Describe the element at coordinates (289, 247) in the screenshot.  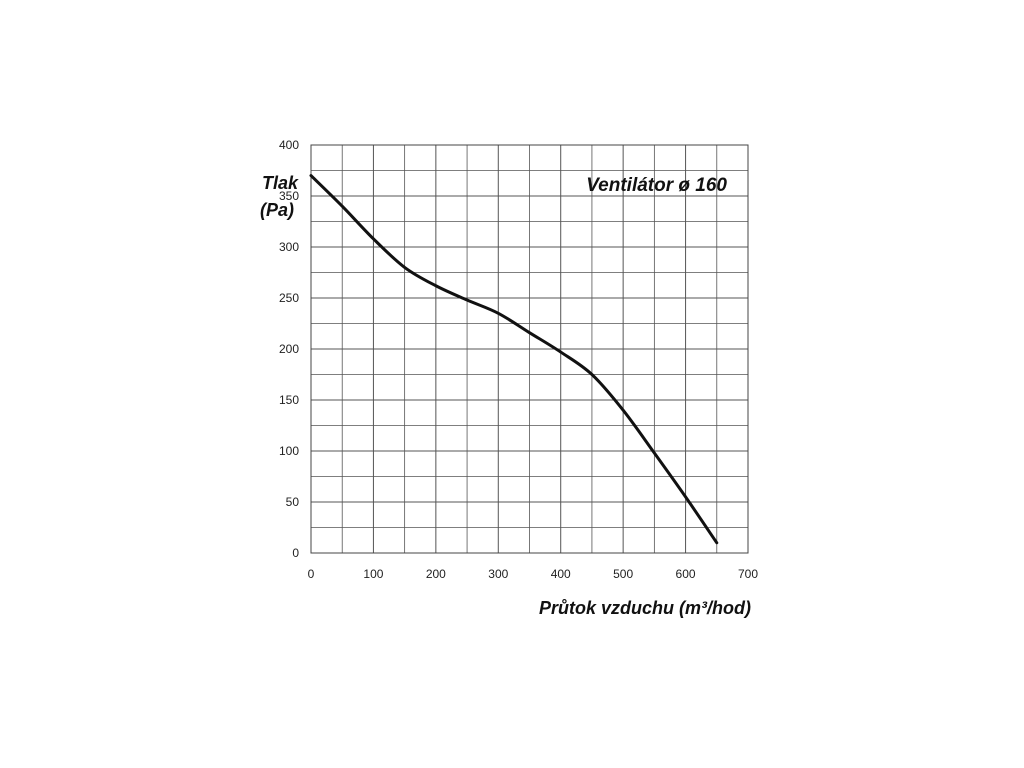
I see `y-tick-label: 300` at that location.